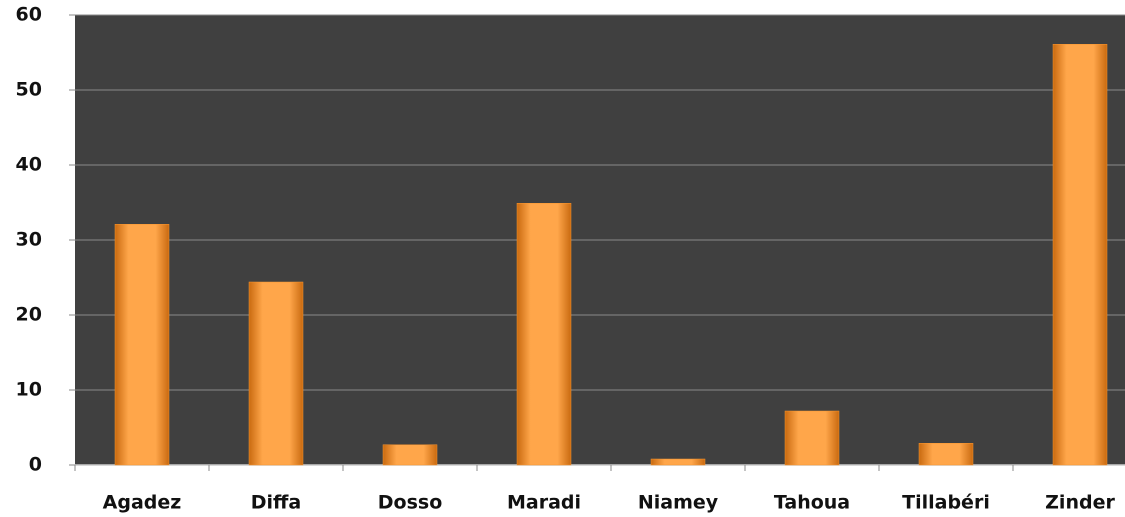  Describe the element at coordinates (946, 503) in the screenshot. I see `x-tick-label: Tillabéri` at that location.